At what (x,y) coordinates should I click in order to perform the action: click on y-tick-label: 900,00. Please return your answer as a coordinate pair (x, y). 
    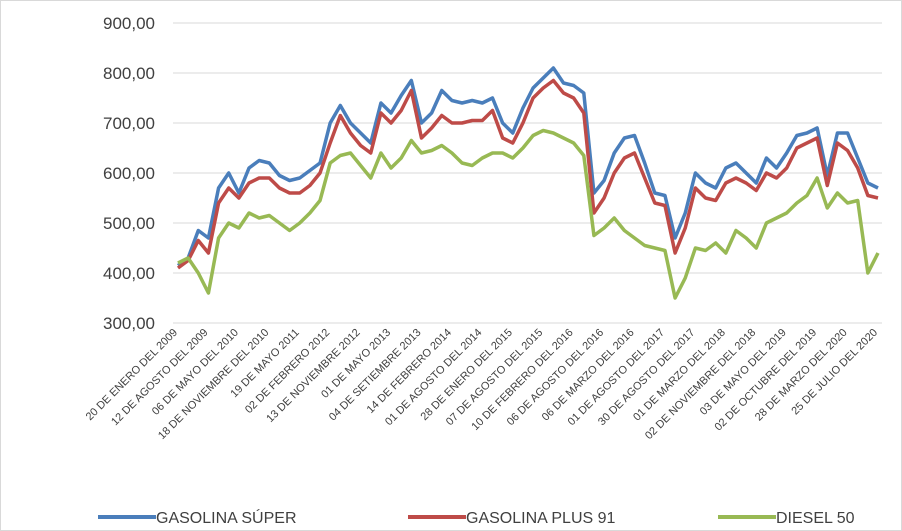
    Looking at the image, I should click on (129, 23).